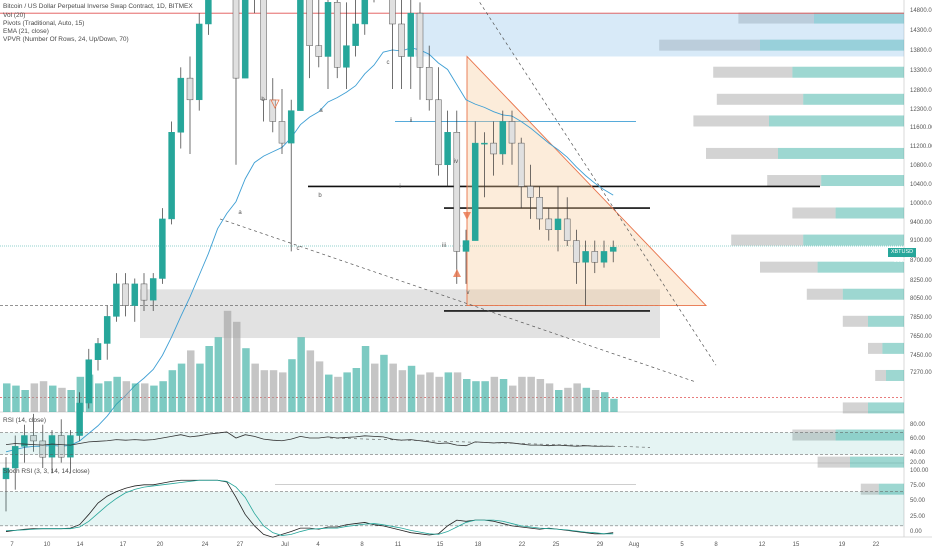  Describe the element at coordinates (66, 39) in the screenshot. I see `legend-vpvr: VPVR (Number Of Rows, 24, Up/Down, 70)` at that location.